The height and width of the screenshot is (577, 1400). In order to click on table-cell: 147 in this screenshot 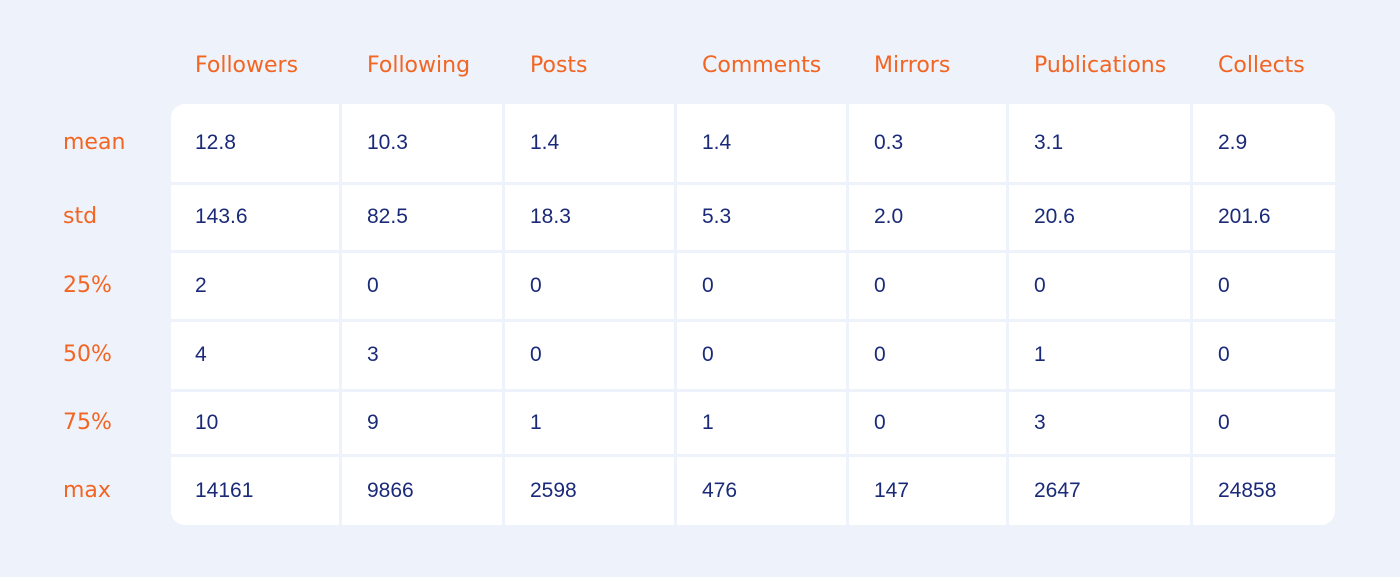, I will do `click(927, 491)`.